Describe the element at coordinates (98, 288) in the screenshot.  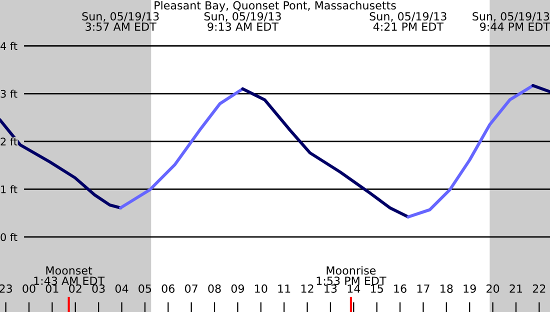
I see `x-tick-label: 03` at that location.